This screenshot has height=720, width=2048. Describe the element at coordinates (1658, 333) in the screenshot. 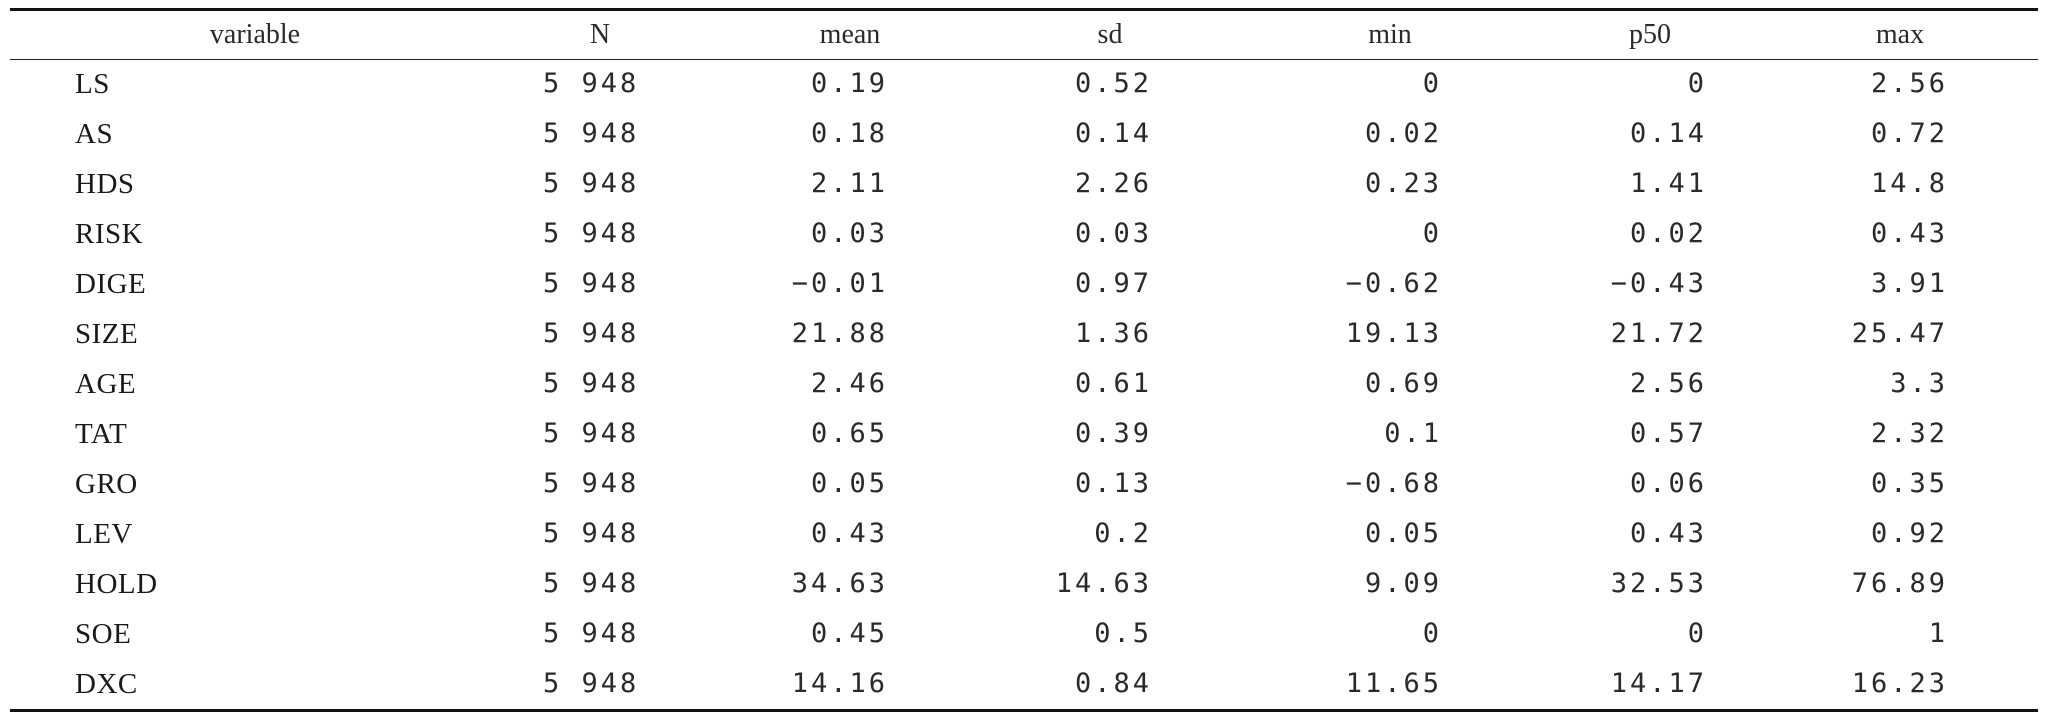

I see `cell-p50: 21.72` at that location.